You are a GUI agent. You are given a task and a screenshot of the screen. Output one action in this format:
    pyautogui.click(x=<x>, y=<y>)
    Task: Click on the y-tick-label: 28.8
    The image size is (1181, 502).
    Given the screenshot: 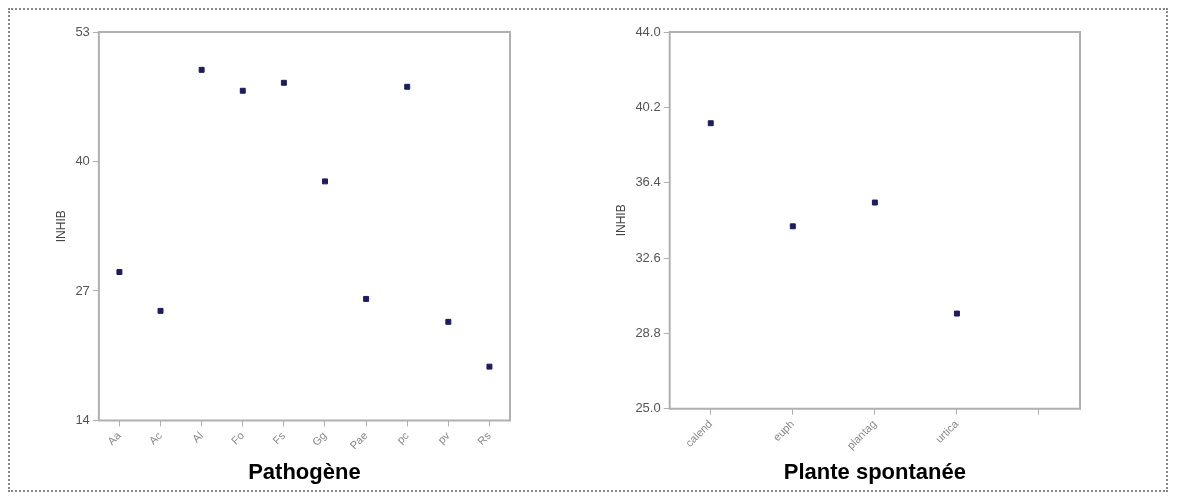 What is the action you would take?
    pyautogui.click(x=648, y=332)
    